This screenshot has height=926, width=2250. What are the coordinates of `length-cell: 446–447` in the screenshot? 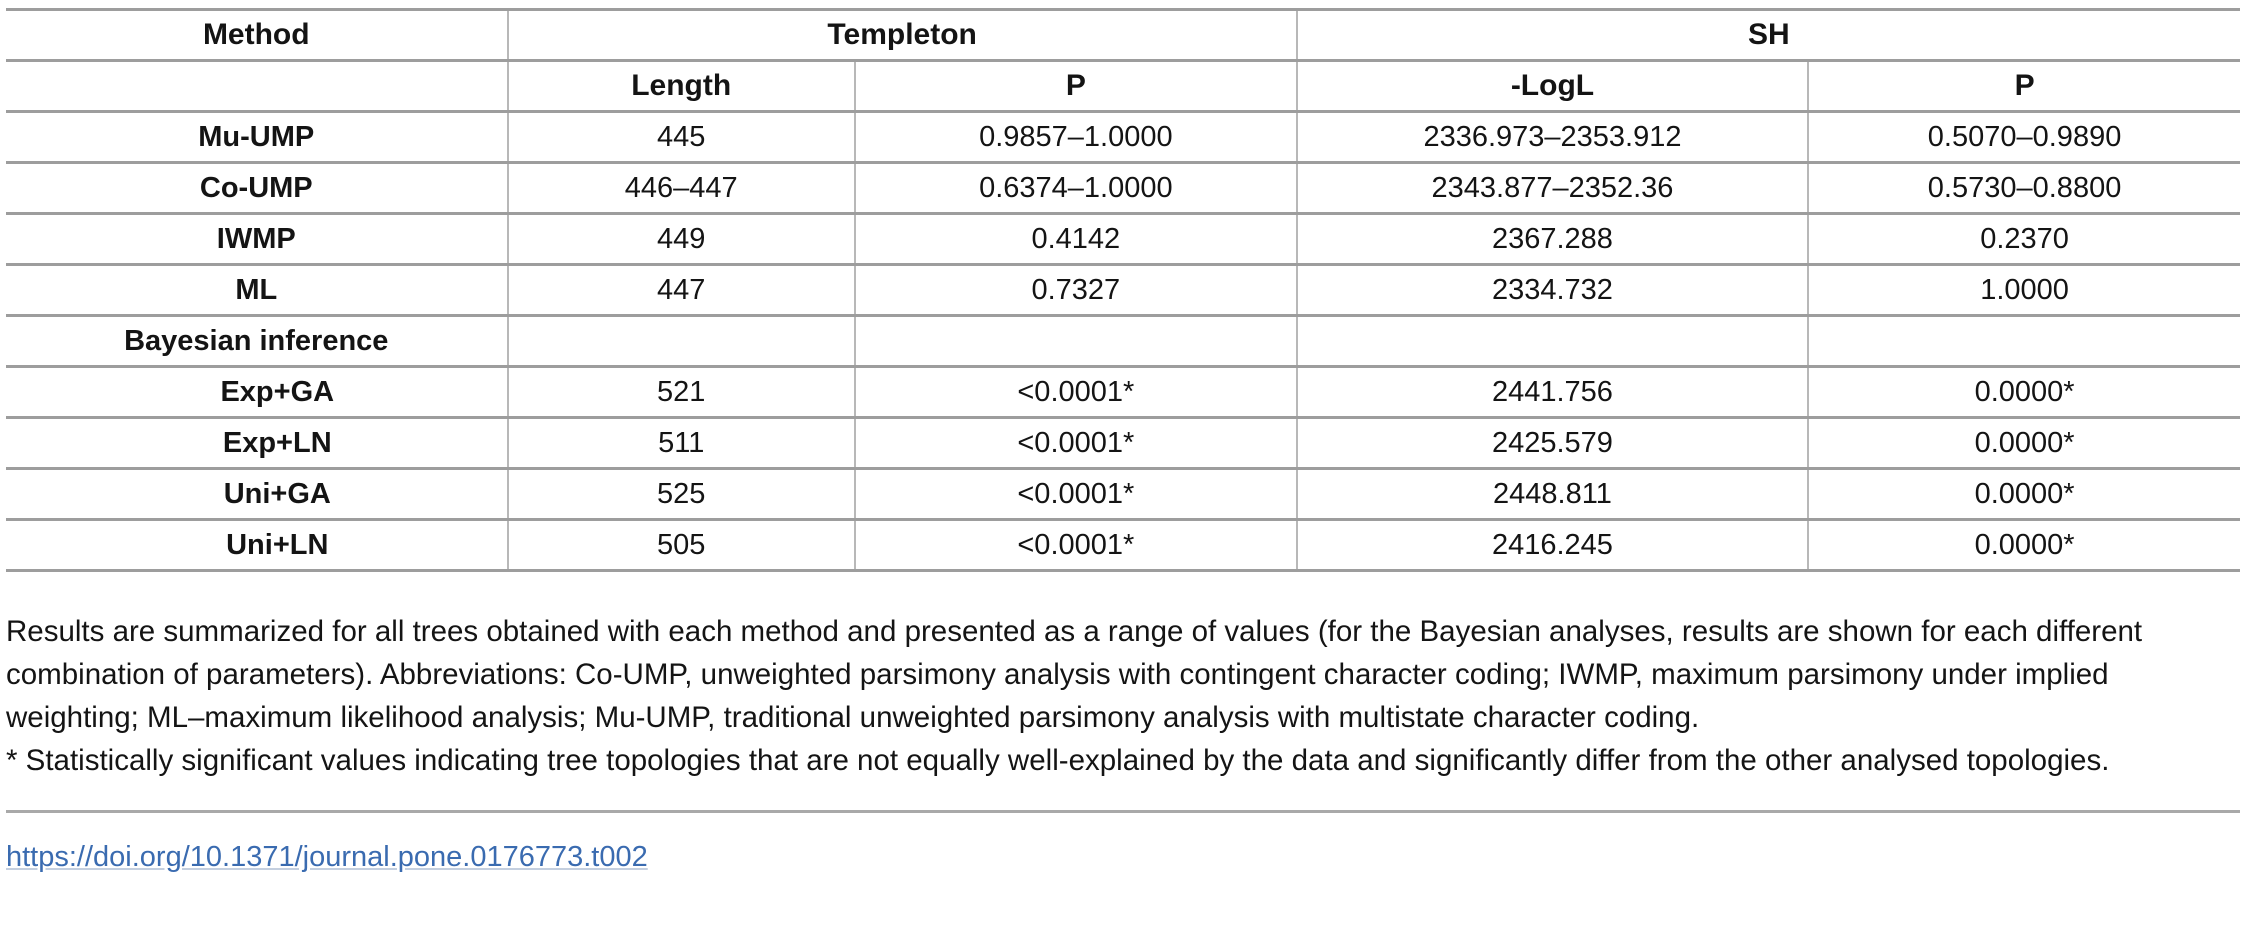 It's located at (680, 188).